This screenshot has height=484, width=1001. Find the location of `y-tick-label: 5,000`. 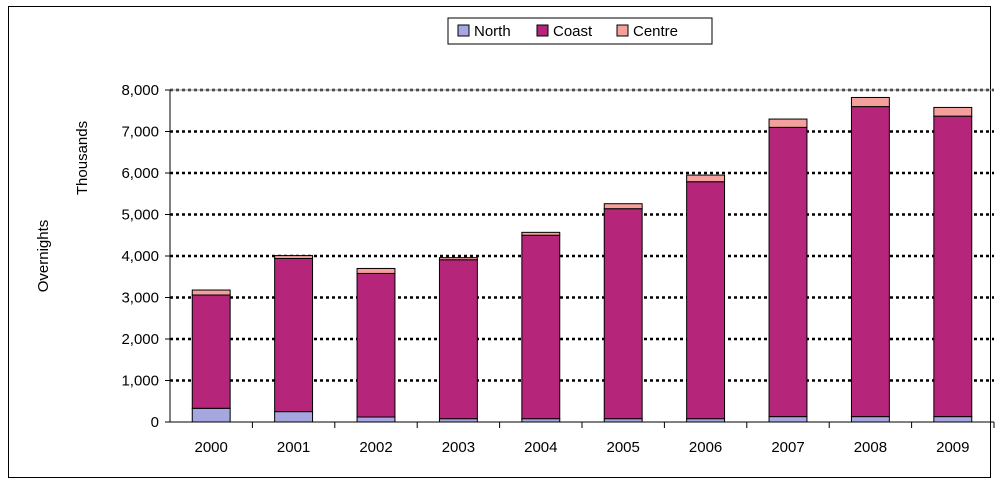

y-tick-label: 5,000 is located at coordinates (140, 215).